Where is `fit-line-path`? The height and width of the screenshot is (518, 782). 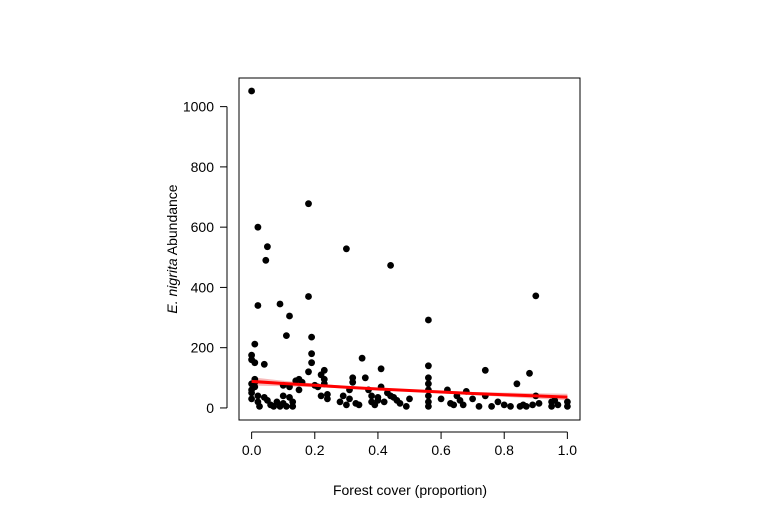 fit-line-path is located at coordinates (409, 389).